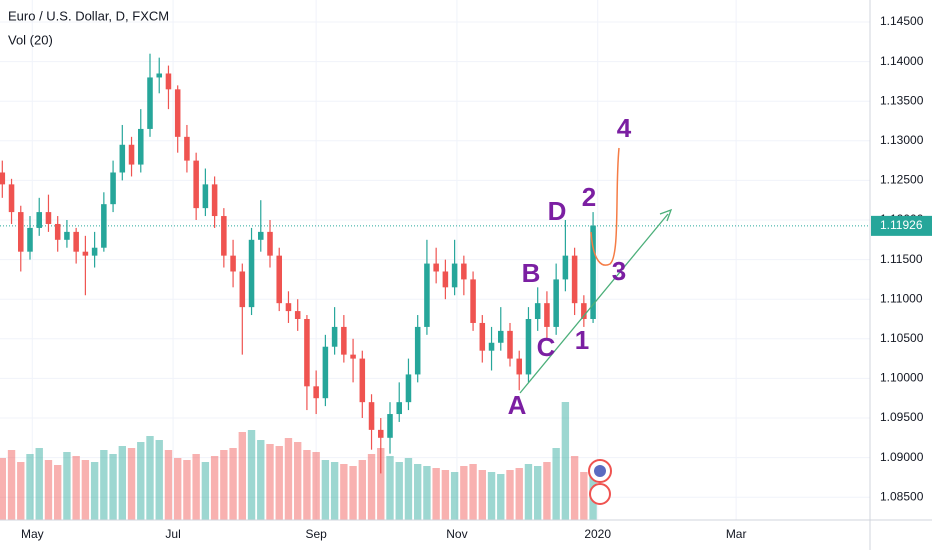 The height and width of the screenshot is (550, 932). I want to click on y-tick-label: 1.12500, so click(902, 180).